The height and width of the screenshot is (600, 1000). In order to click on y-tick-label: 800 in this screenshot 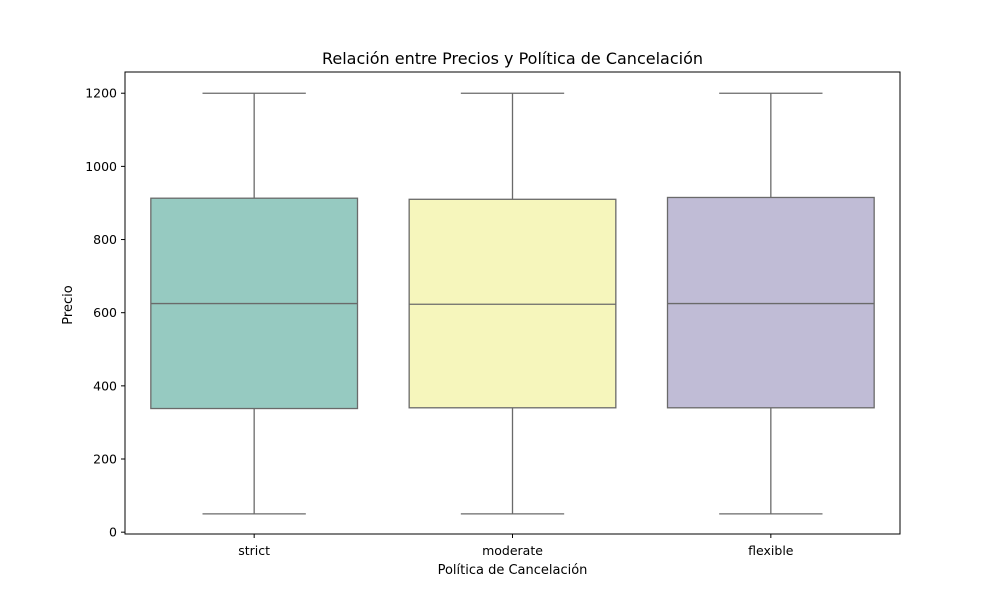, I will do `click(105, 239)`.